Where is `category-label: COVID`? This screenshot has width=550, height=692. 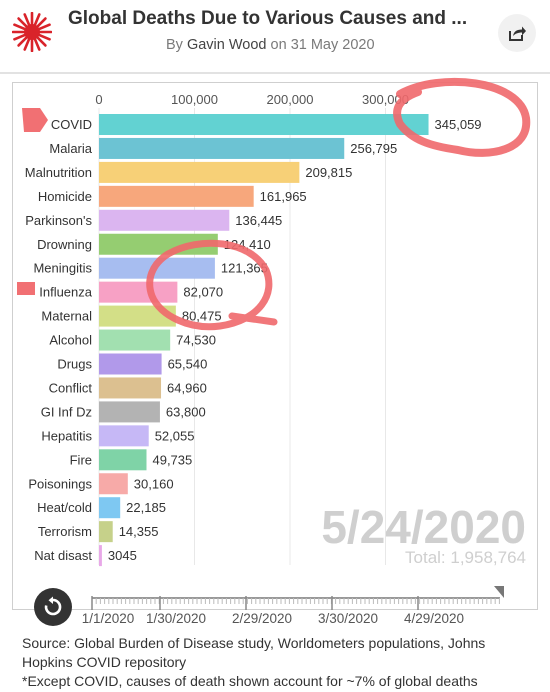
category-label: COVID is located at coordinates (71, 124).